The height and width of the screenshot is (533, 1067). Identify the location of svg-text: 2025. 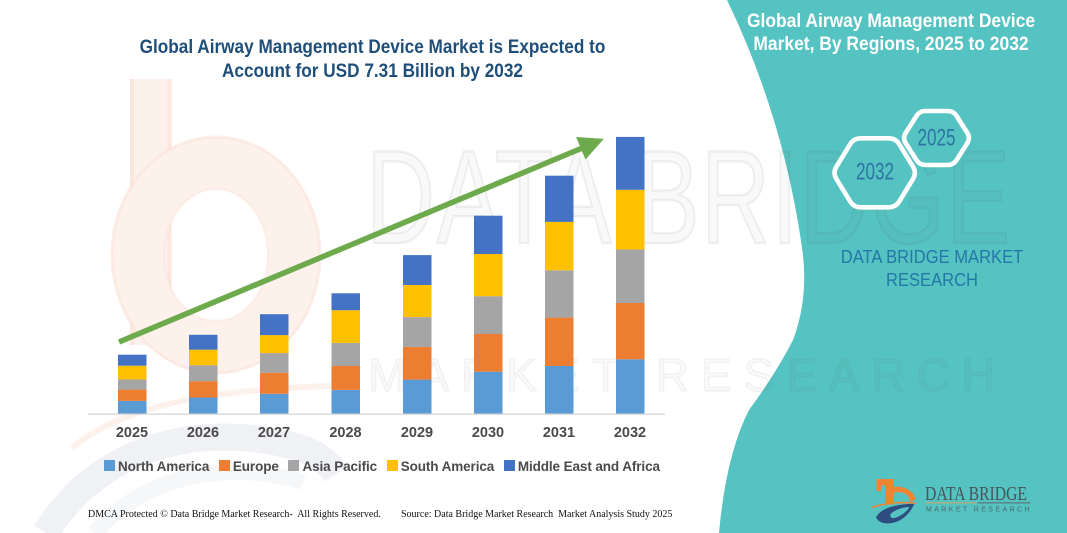
(937, 138).